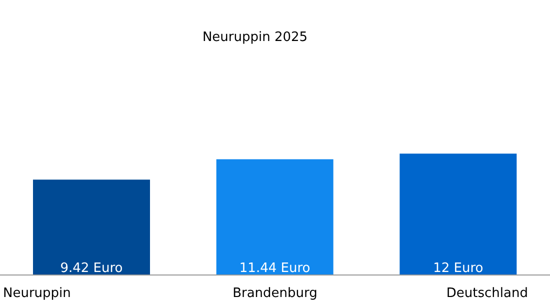 This screenshot has height=300, width=550. I want to click on data-label: 11.44 Euro, so click(274, 268).